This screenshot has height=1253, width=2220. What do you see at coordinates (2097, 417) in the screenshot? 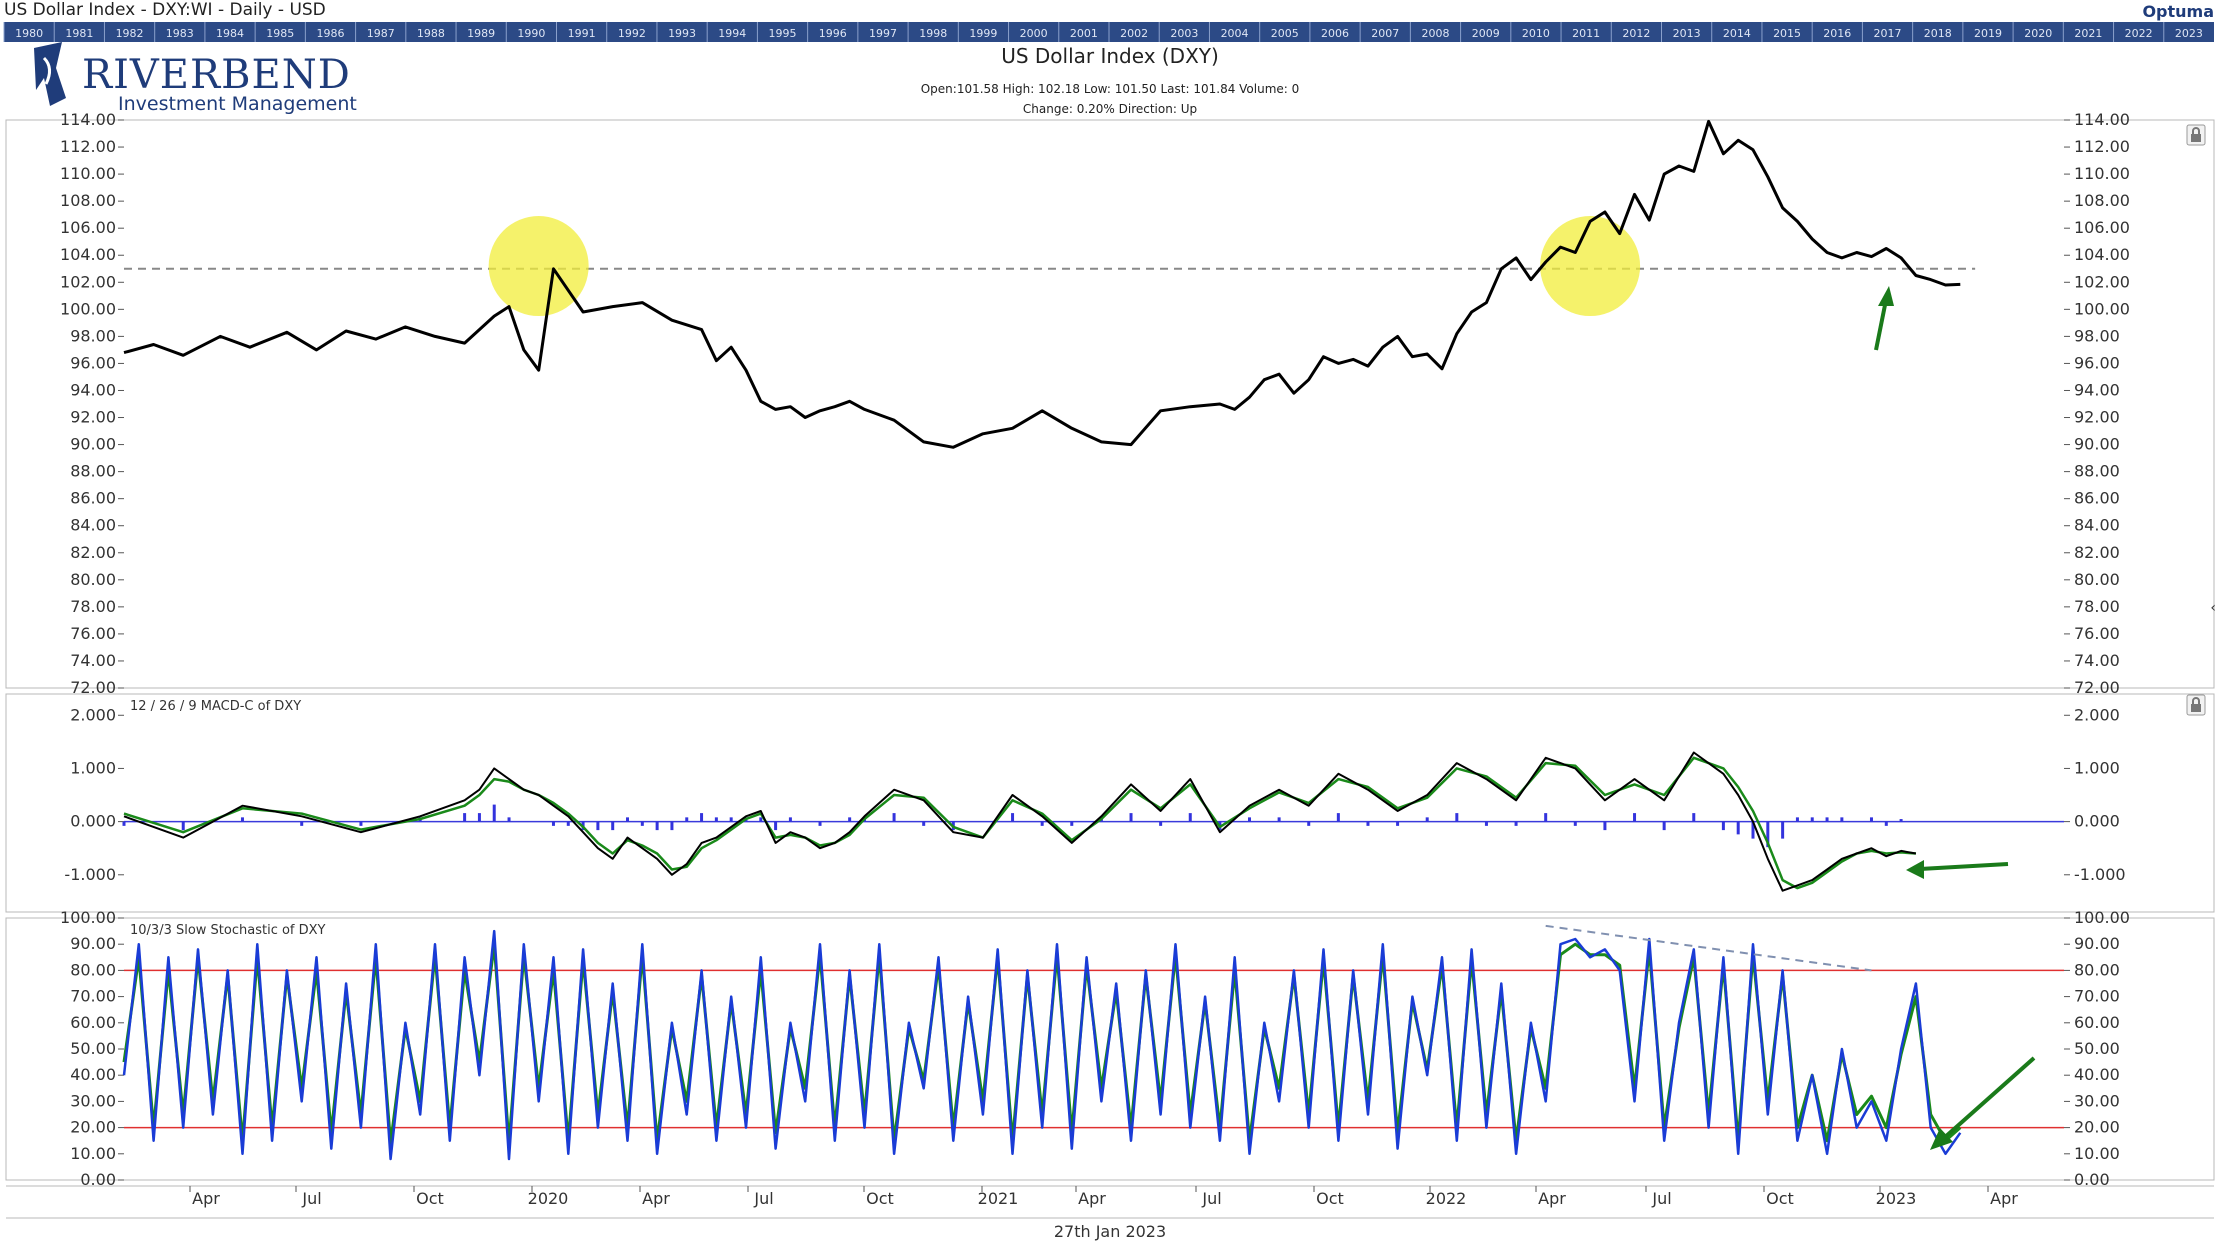
I see `price-axis-right-tick-label: 92.00` at bounding box center [2097, 417].